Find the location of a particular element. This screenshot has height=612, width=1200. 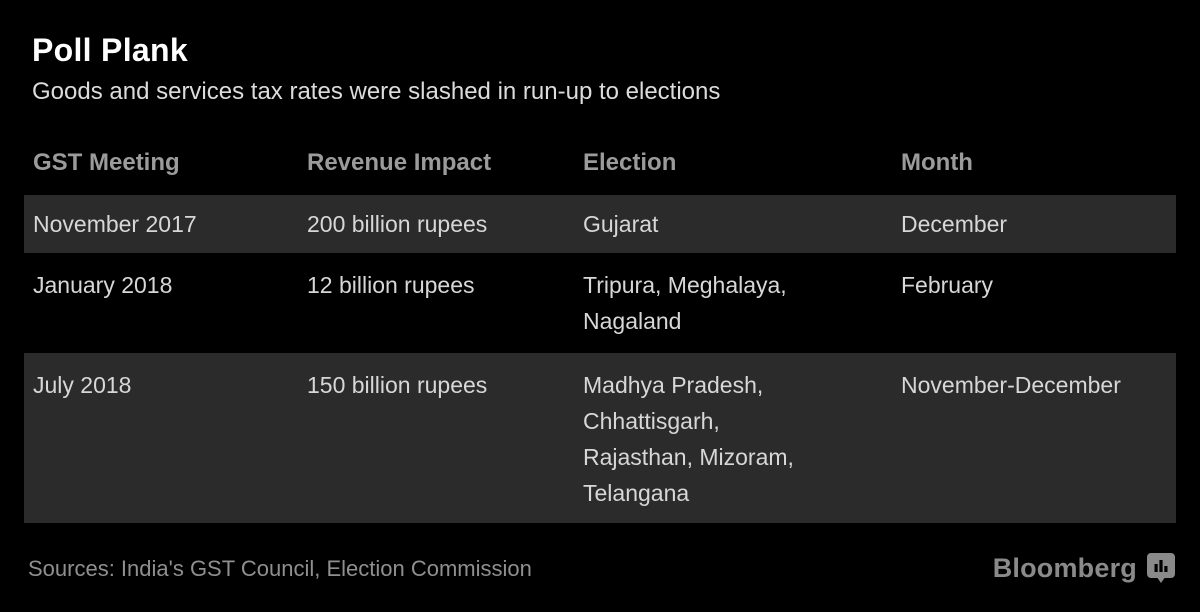

cell-election: Tripura, Meghalaya, Nagaland is located at coordinates (685, 303).